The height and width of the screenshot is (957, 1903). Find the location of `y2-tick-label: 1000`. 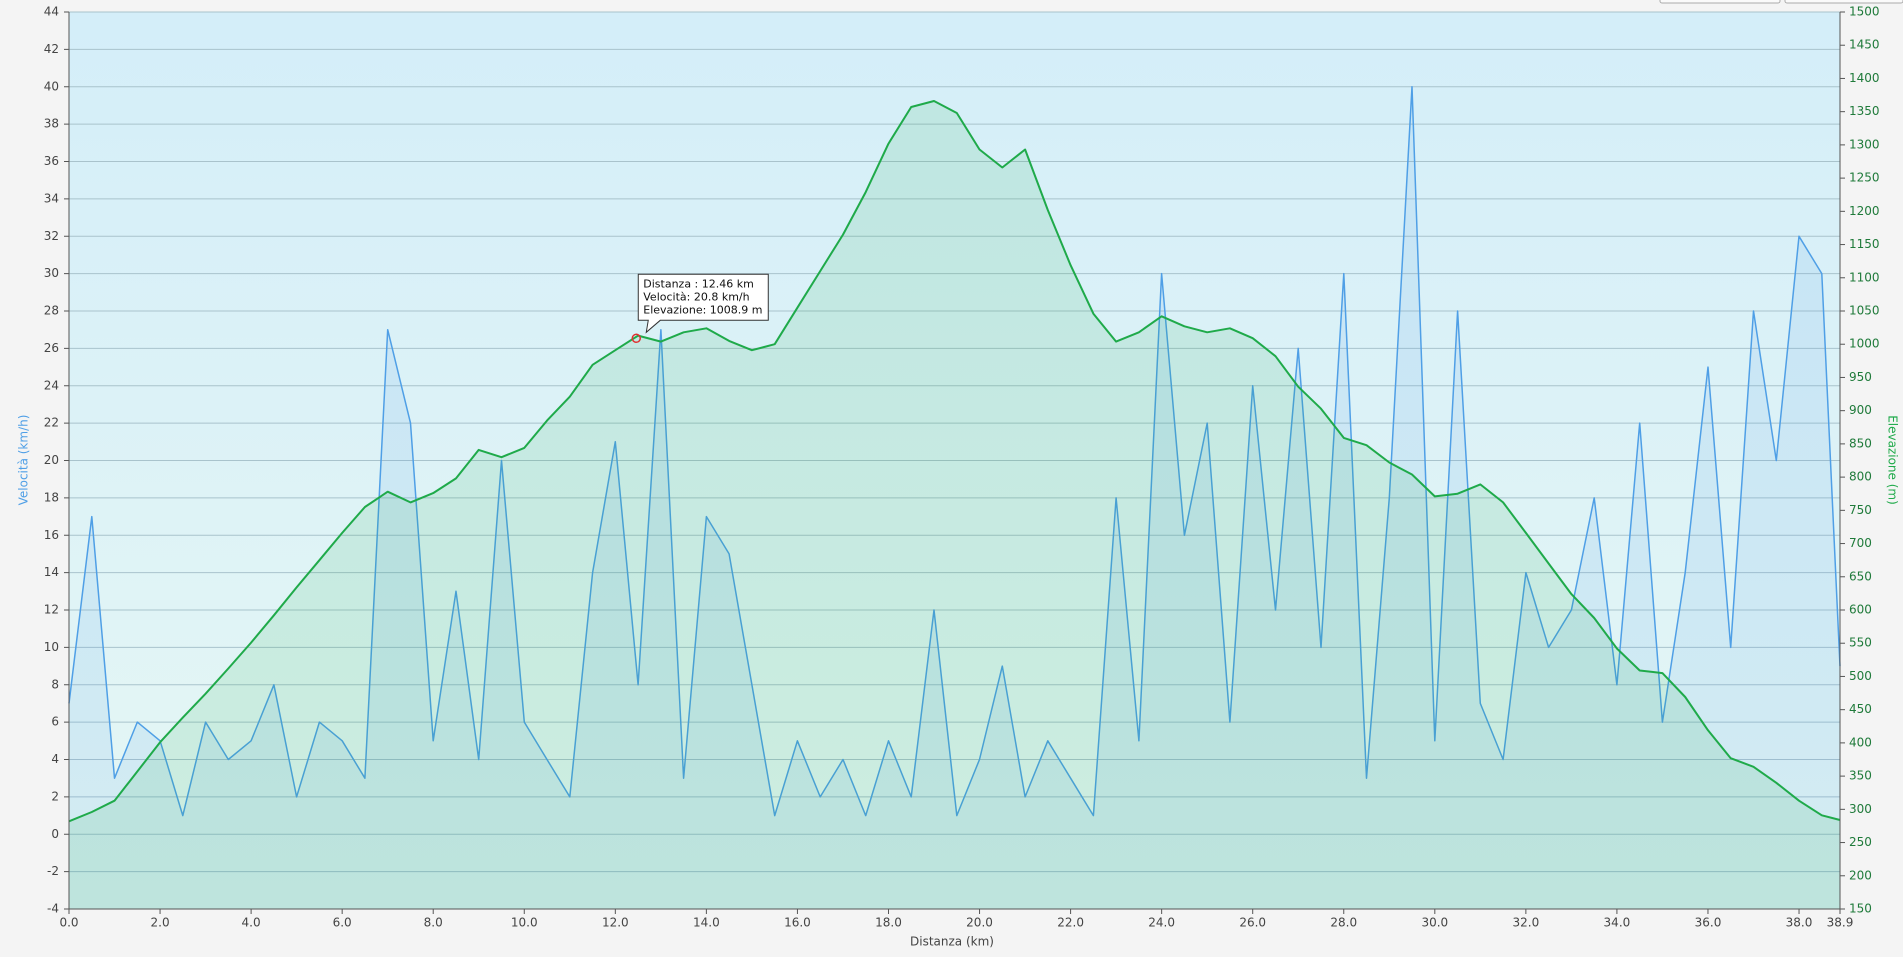

y2-tick-label: 1000 is located at coordinates (1864, 344).